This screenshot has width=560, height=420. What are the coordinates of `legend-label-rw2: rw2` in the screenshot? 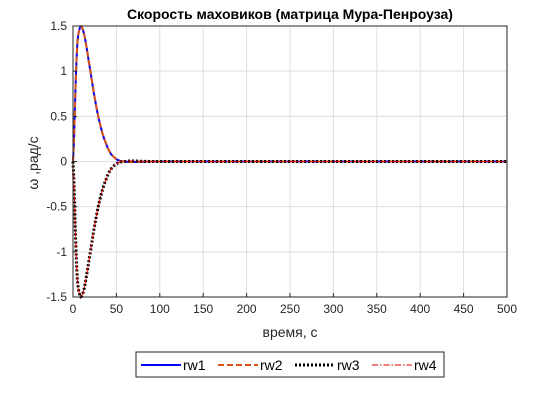 It's located at (271, 365).